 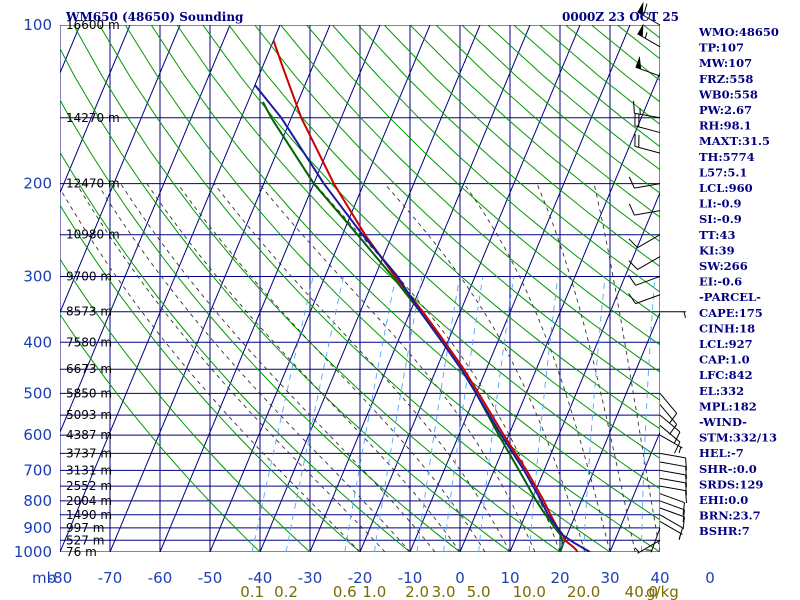 I want to click on index-value: BSHR:7, so click(x=724, y=531).